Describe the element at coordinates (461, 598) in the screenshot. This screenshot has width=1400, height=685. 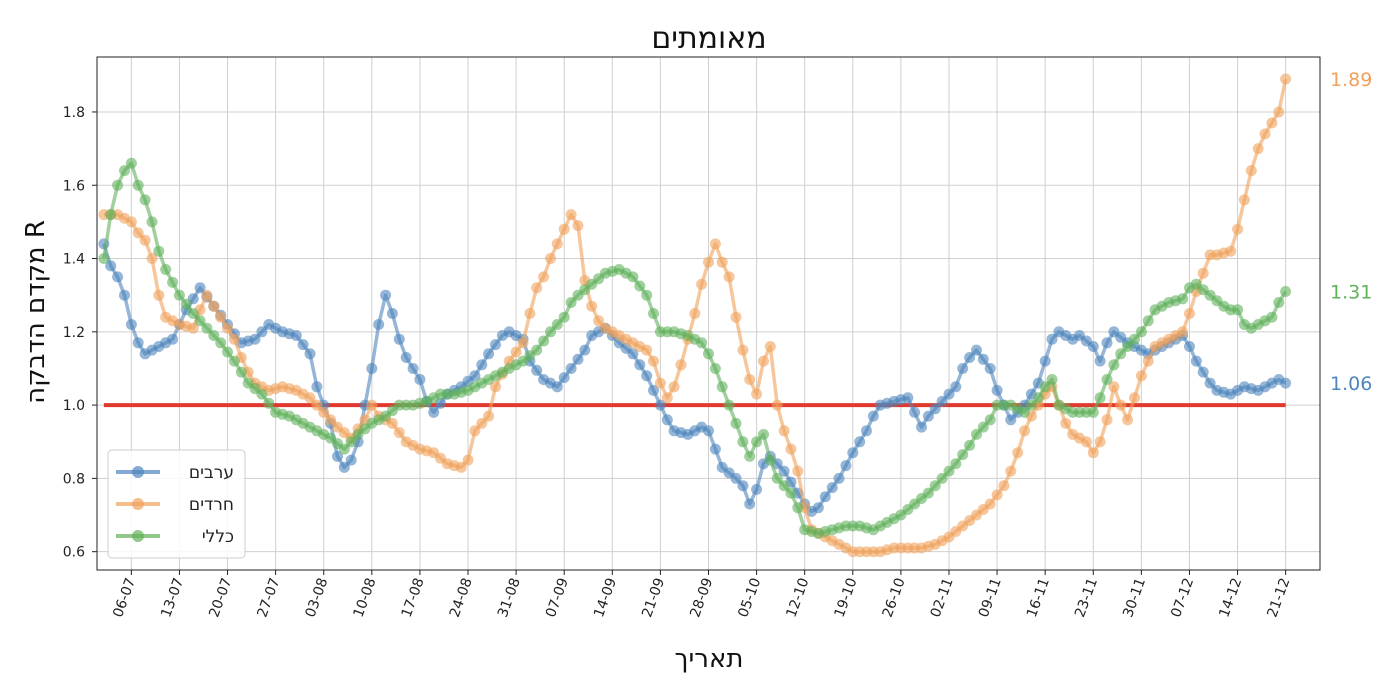
I see `x-tick-label: 24-08` at that location.